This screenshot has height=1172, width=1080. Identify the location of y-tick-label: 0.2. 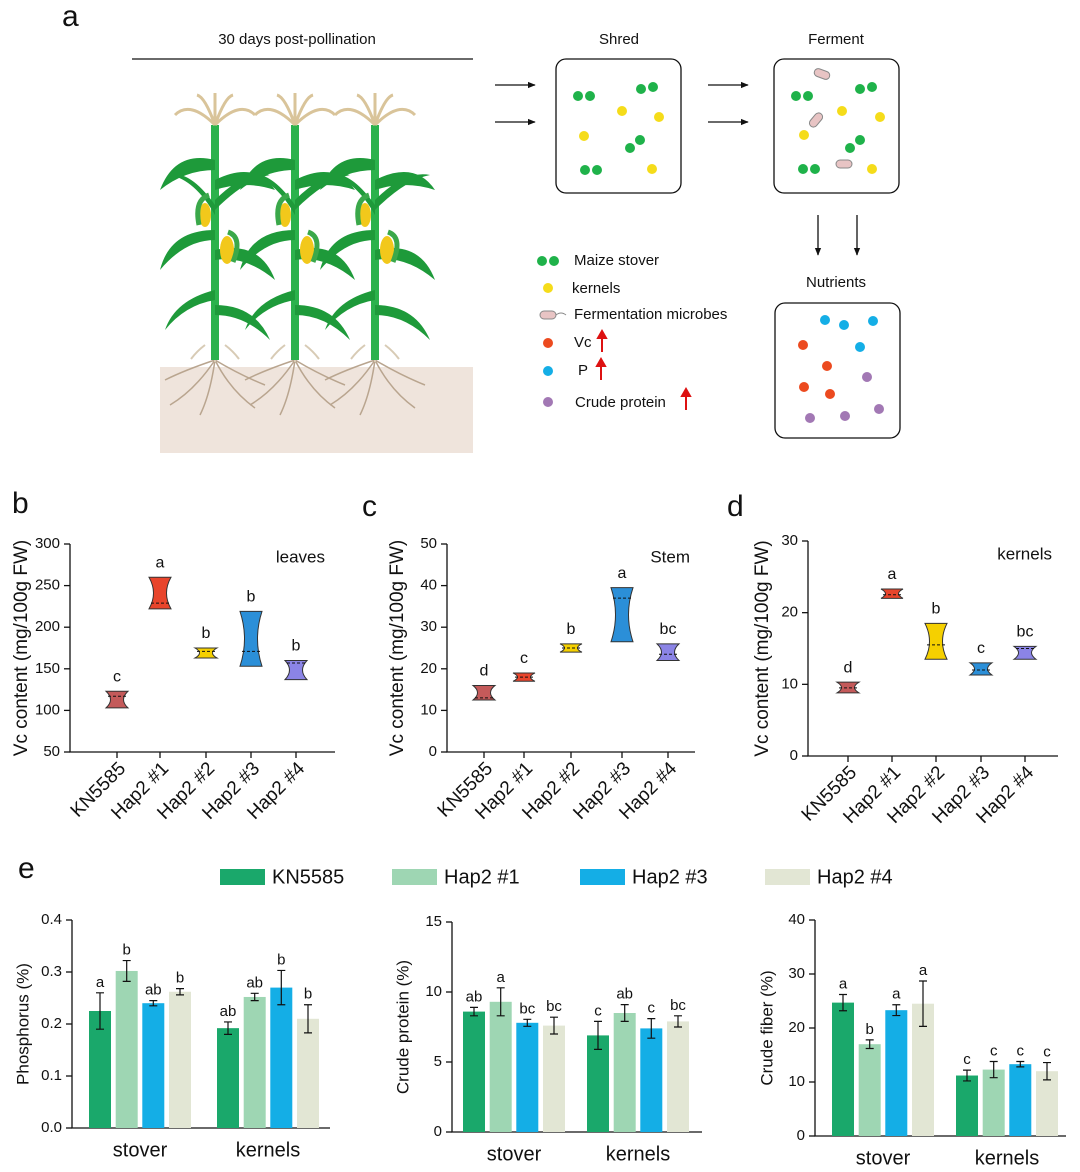
(51, 1023).